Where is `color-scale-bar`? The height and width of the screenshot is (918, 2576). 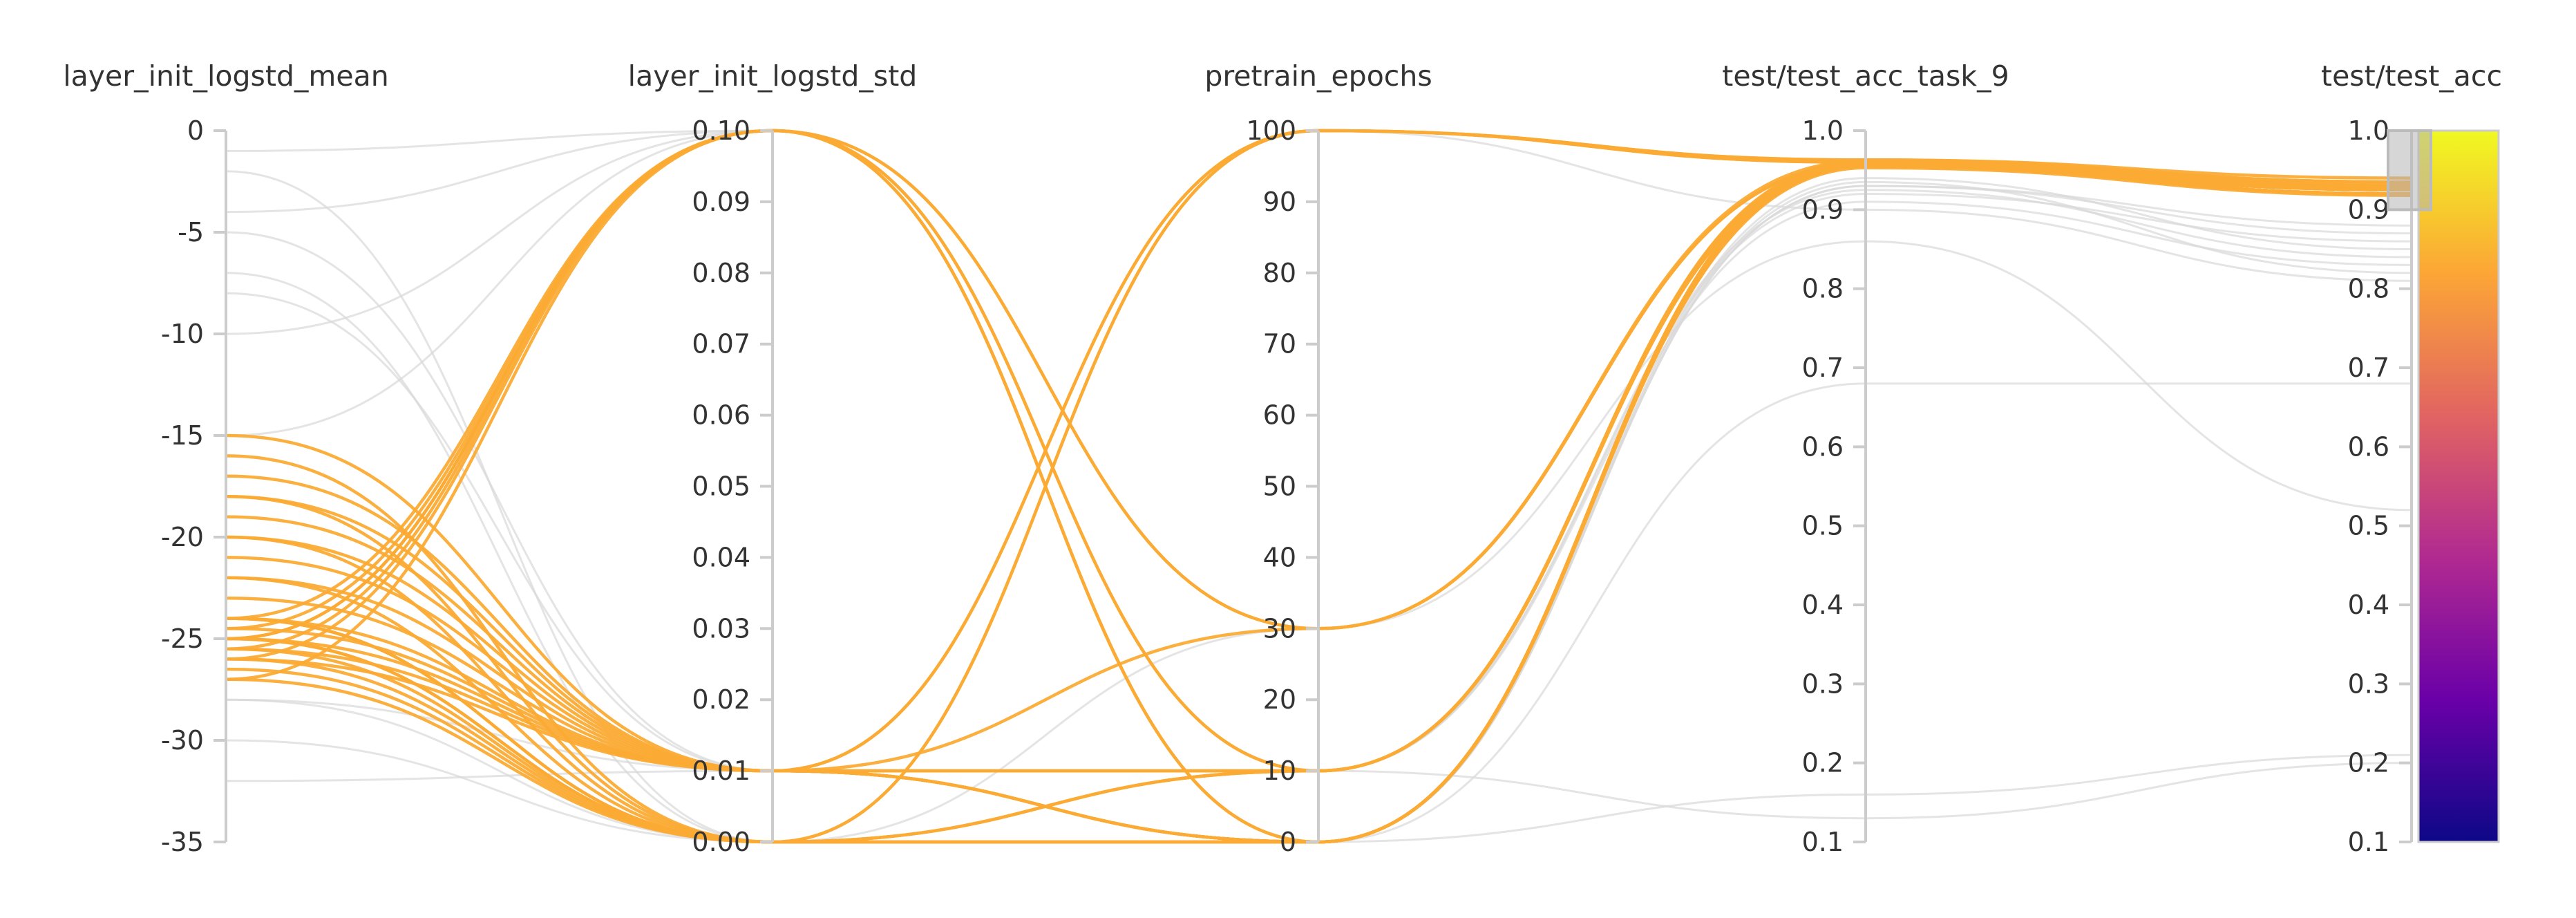
color-scale-bar is located at coordinates (2458, 486).